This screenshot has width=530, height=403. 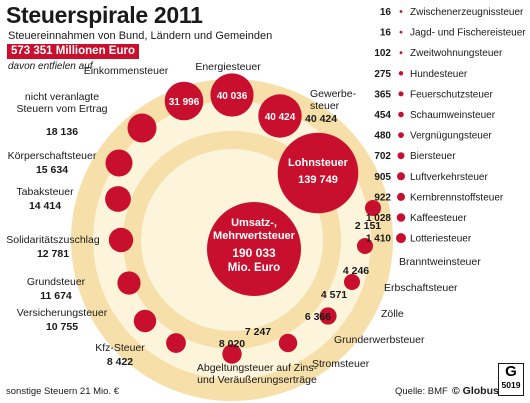 I want to click on bubble-label-4: Einkommensteuer, so click(x=126, y=71).